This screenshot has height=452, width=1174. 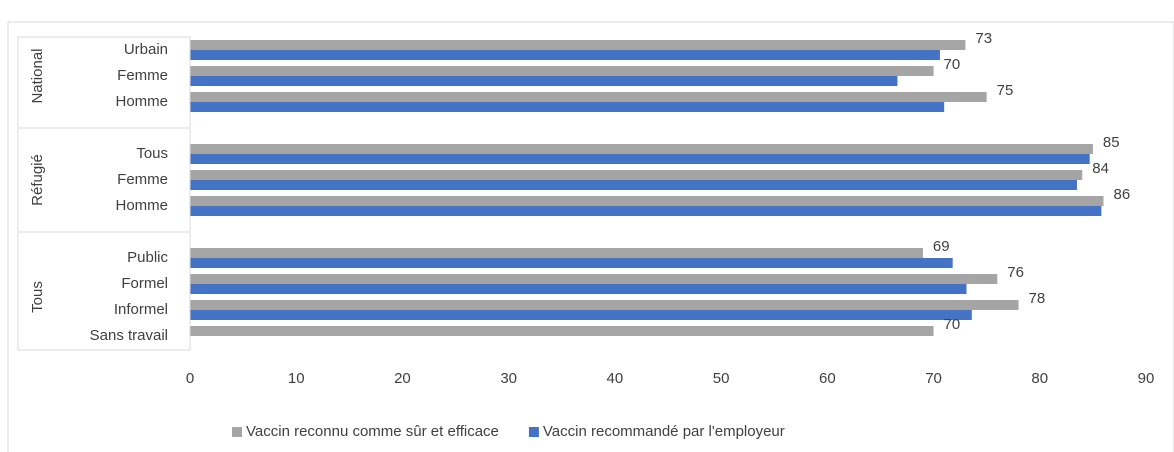 What do you see at coordinates (37, 180) in the screenshot?
I see `group-label: Réfugié` at bounding box center [37, 180].